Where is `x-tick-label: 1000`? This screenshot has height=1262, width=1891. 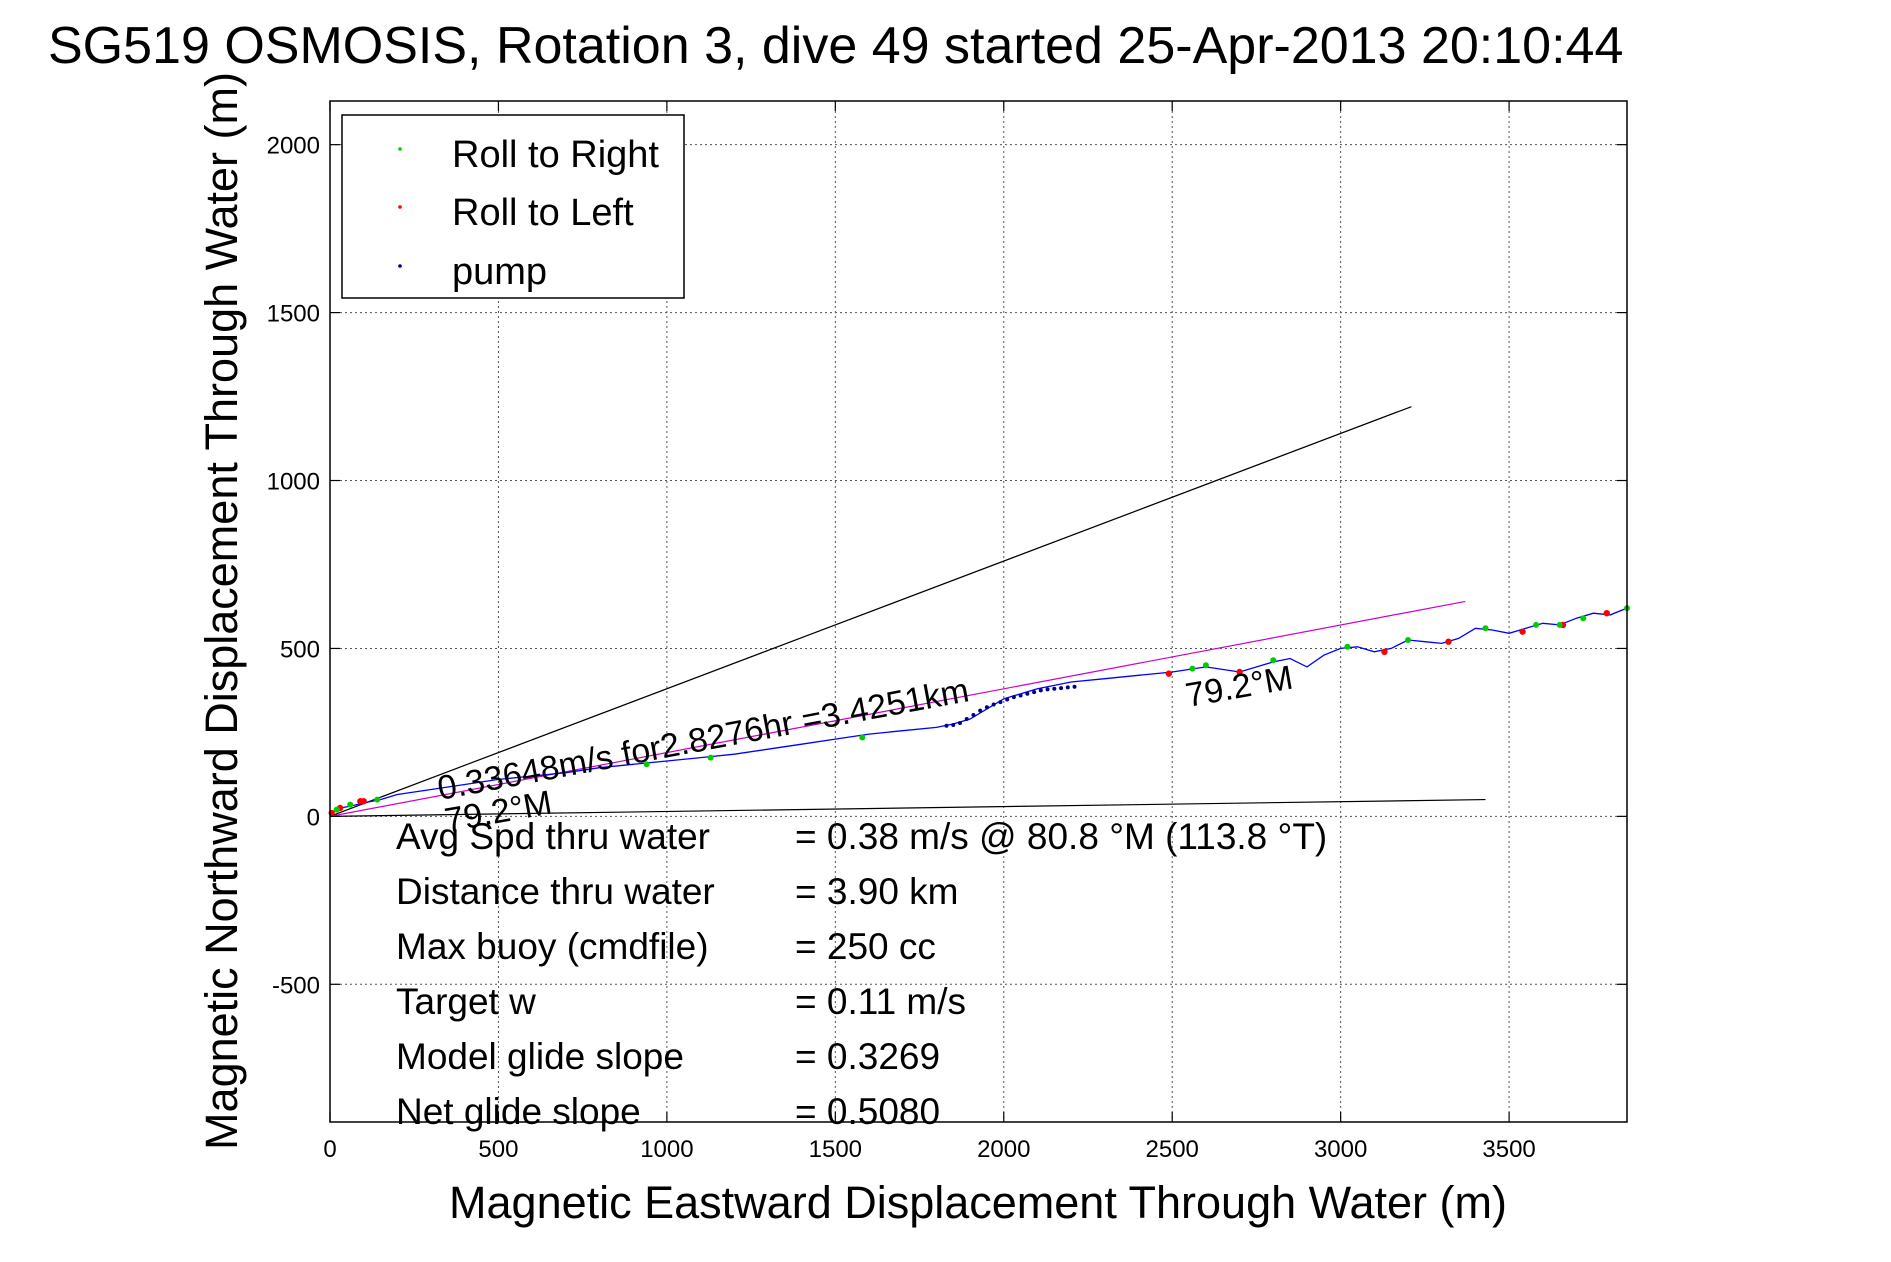
x-tick-label: 1000 is located at coordinates (666, 1149).